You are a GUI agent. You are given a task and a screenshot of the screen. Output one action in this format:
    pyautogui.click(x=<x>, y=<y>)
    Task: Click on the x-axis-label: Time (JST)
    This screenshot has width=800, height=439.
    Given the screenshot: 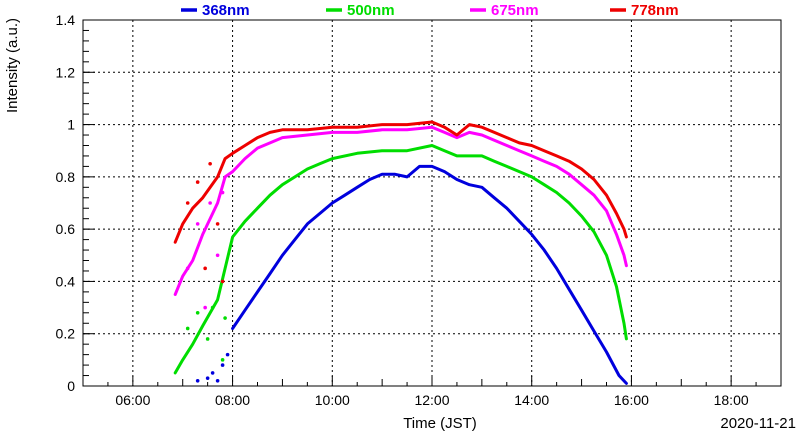 What is the action you would take?
    pyautogui.click(x=440, y=423)
    